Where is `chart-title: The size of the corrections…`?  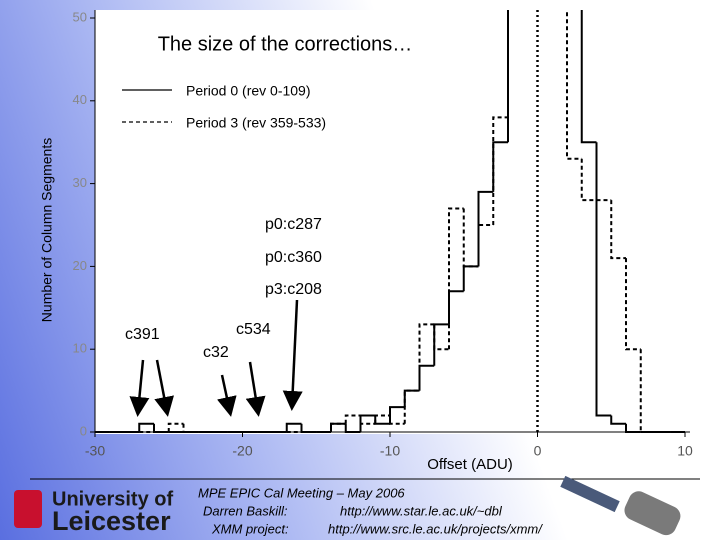 chart-title: The size of the corrections… is located at coordinates (285, 44).